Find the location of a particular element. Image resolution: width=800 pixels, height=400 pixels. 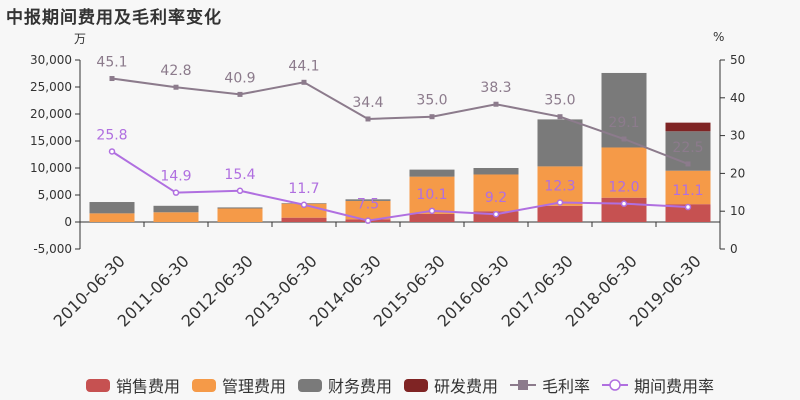

data-label: 7.5 is located at coordinates (368, 205).